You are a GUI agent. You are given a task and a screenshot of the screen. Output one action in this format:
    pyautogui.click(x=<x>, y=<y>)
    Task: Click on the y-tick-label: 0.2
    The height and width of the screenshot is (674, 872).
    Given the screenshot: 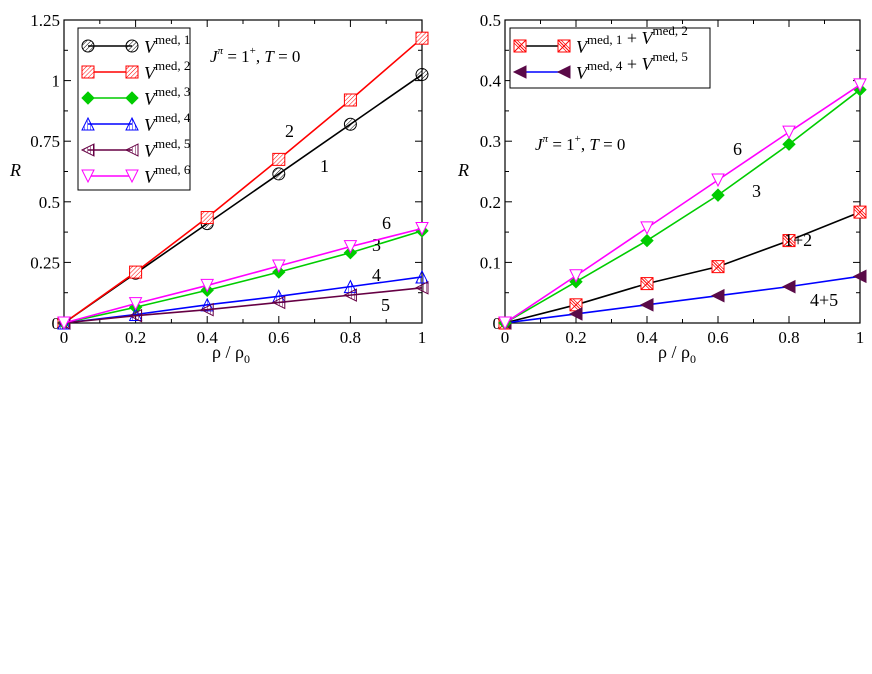 What is the action you would take?
    pyautogui.click(x=490, y=202)
    